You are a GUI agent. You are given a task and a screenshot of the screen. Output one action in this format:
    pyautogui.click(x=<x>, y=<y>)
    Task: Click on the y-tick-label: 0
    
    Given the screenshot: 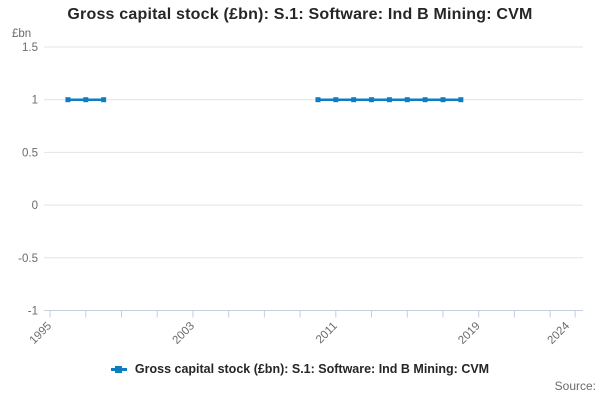 What is the action you would take?
    pyautogui.click(x=35, y=206)
    